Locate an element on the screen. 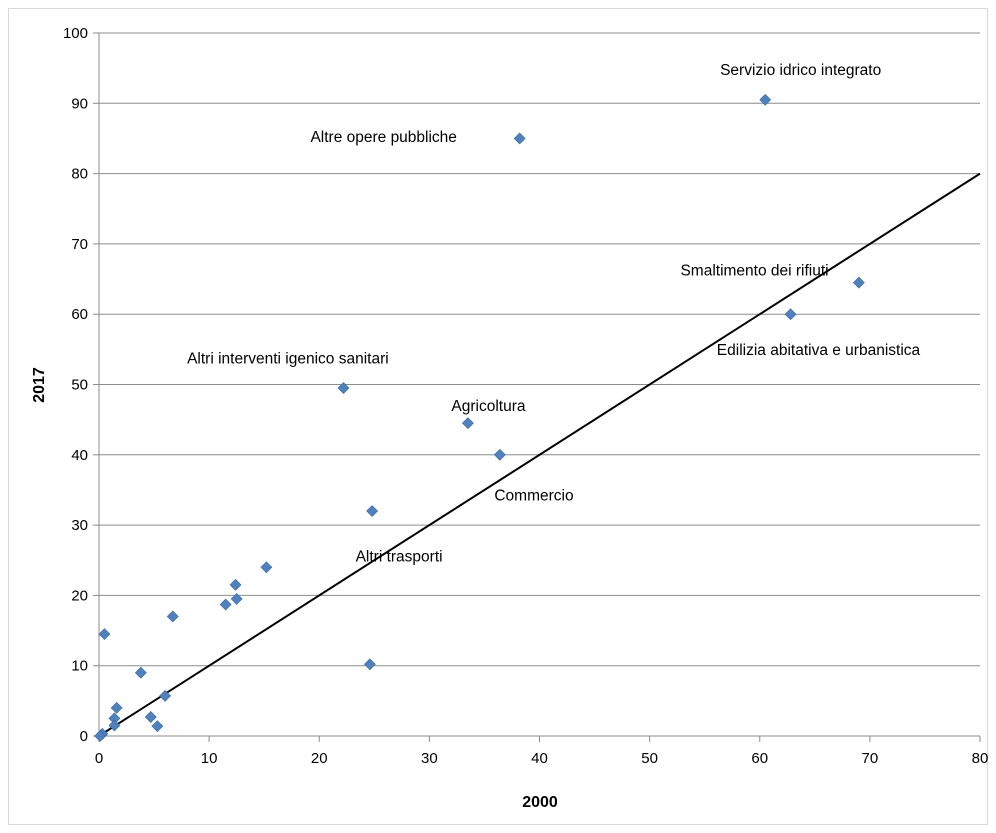  x-tick-label: 20 is located at coordinates (319, 758).